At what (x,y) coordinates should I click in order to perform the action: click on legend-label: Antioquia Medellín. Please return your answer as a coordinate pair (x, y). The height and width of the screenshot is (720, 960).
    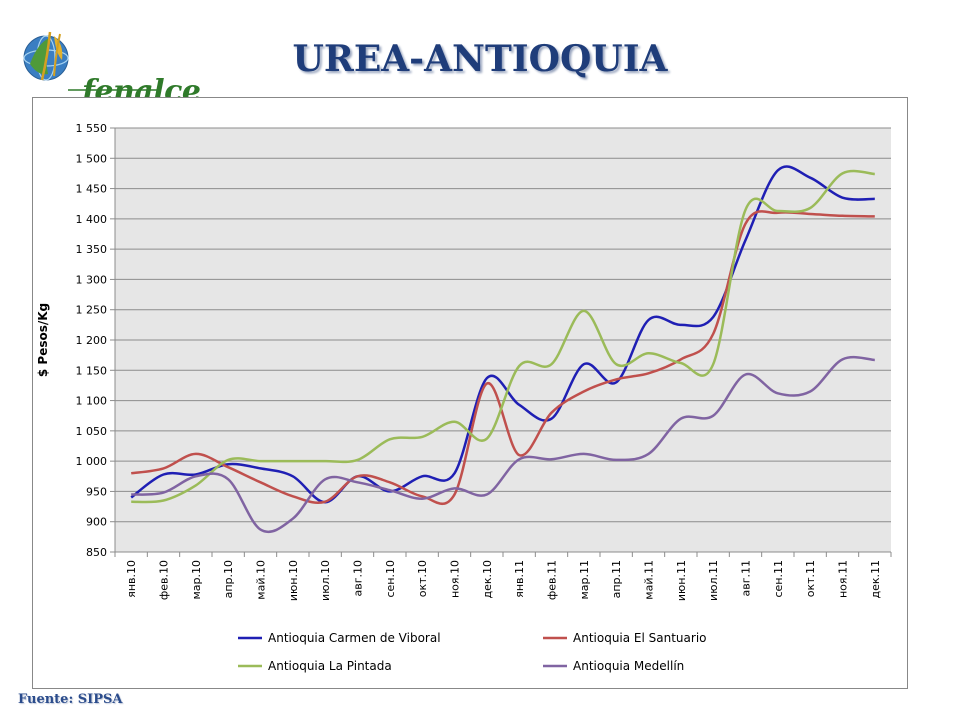
    Looking at the image, I should click on (628, 666).